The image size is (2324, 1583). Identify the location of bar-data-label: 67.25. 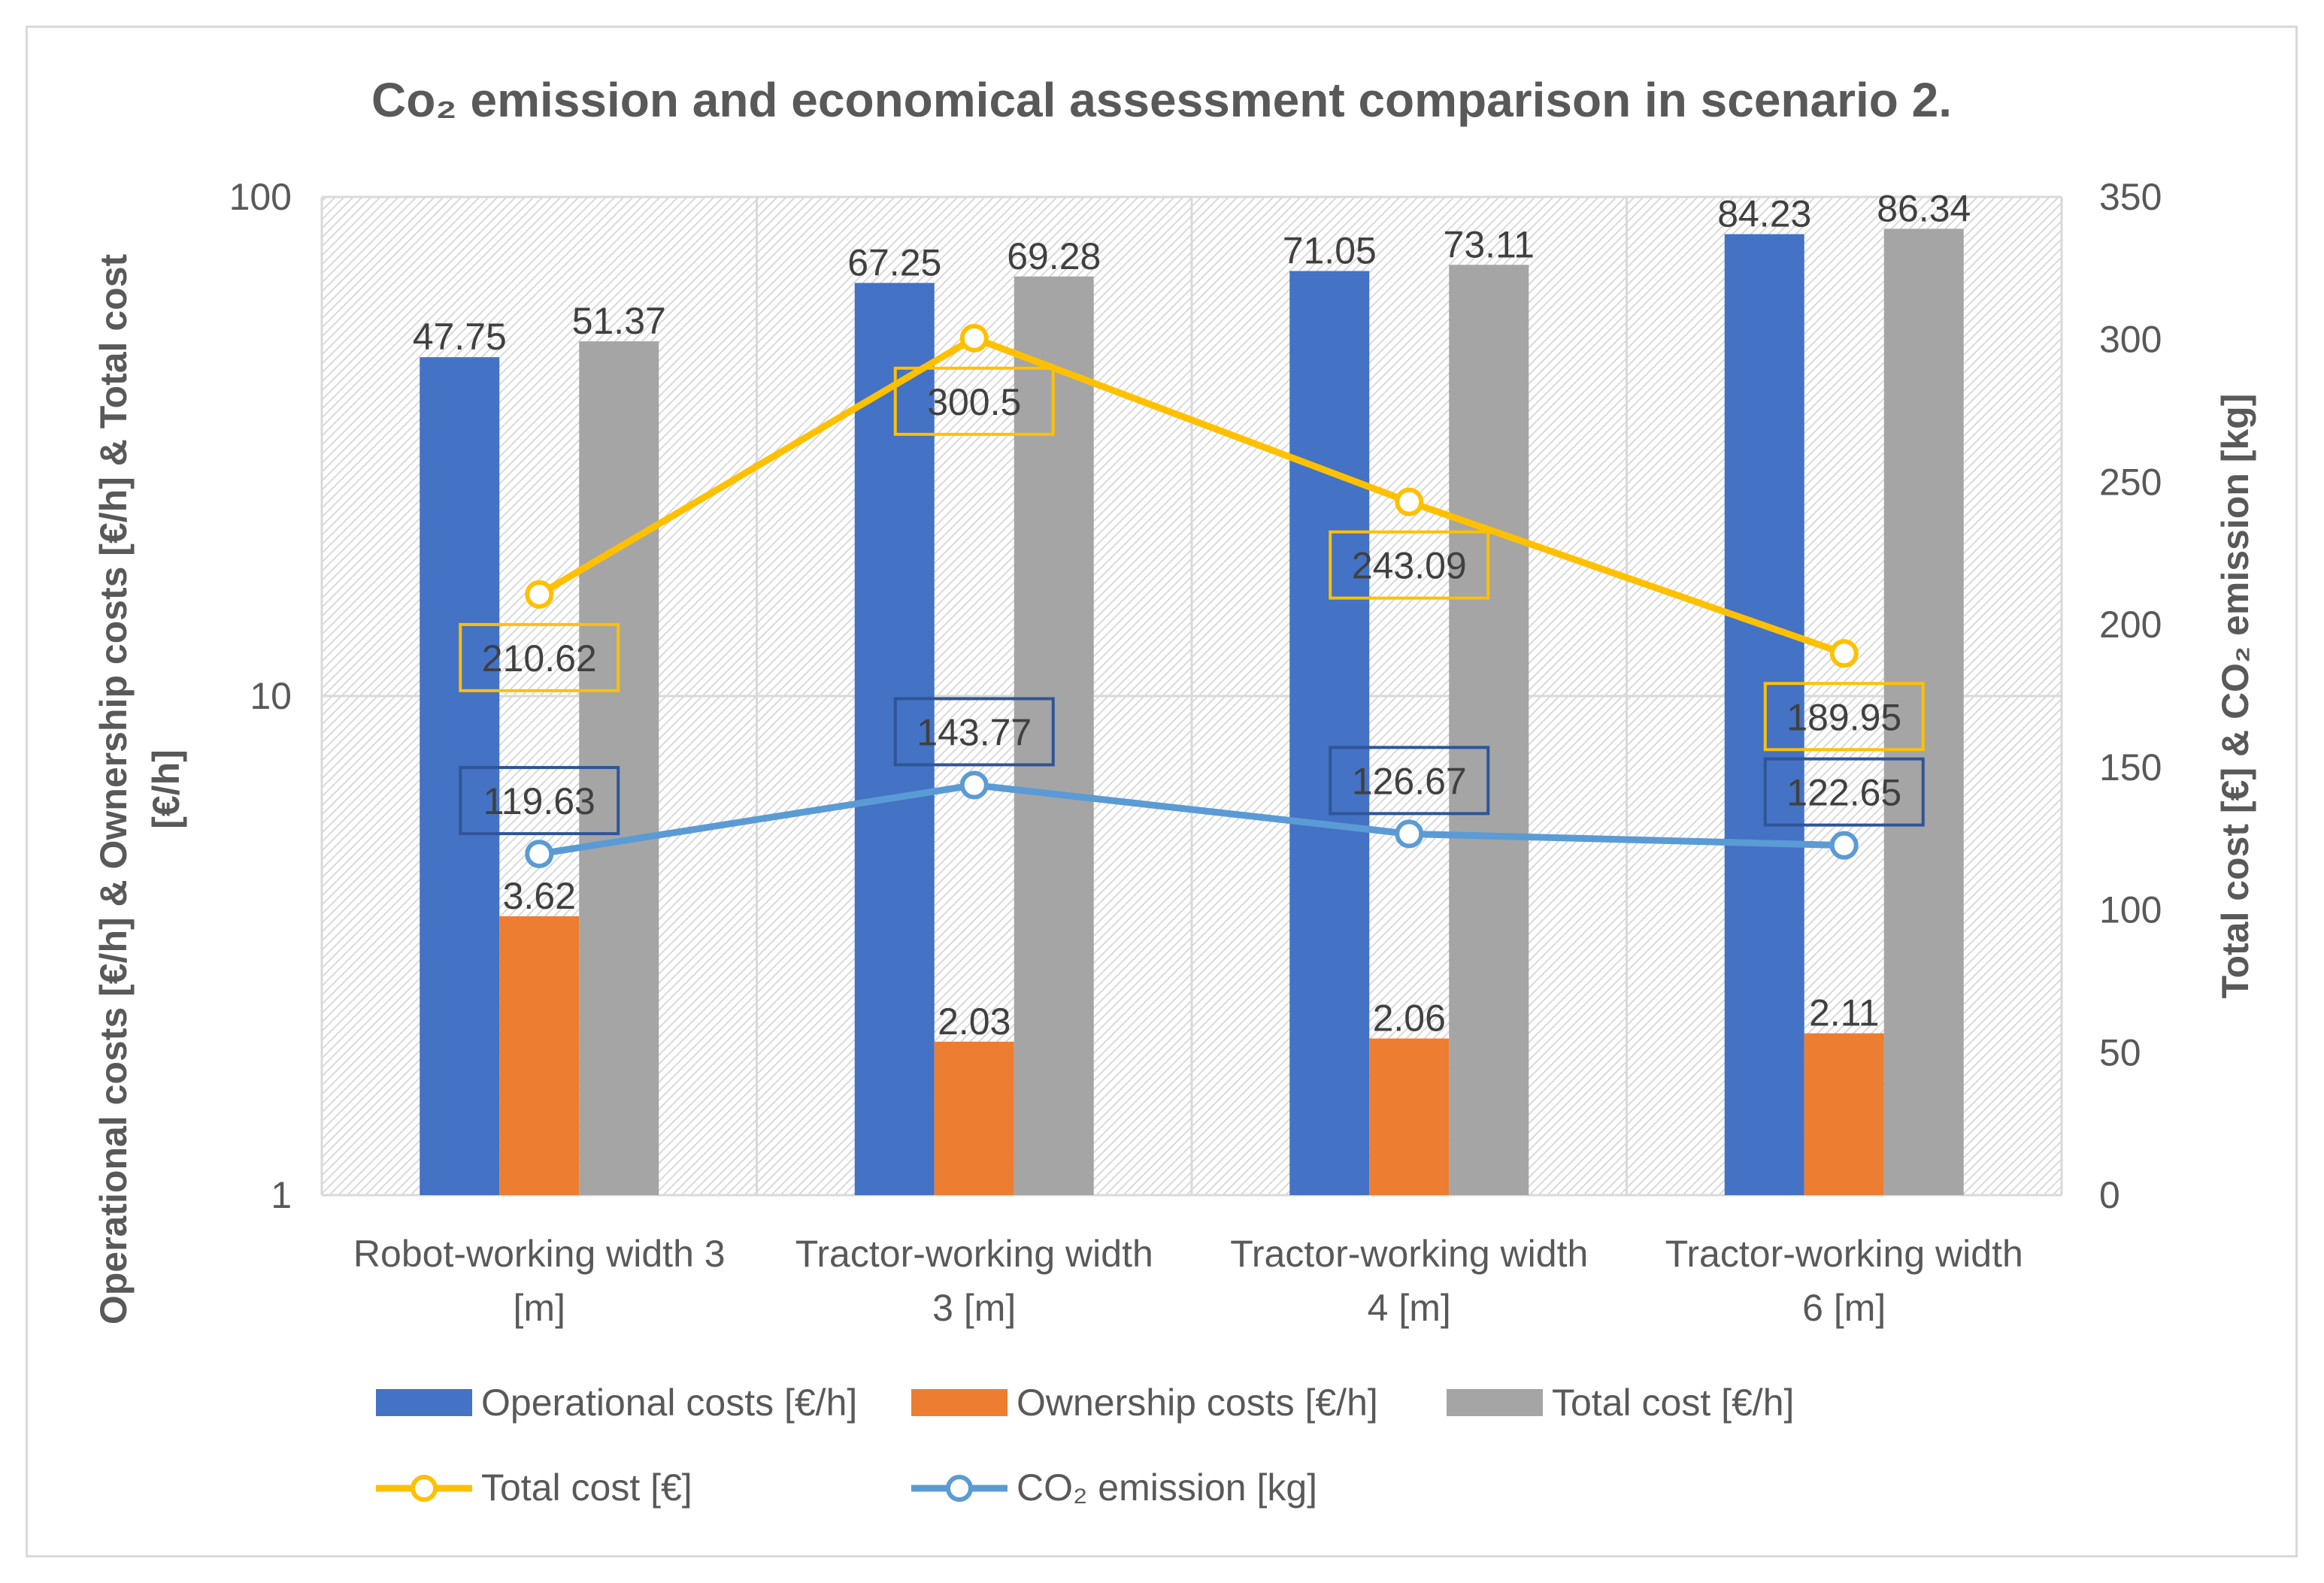
(894, 262).